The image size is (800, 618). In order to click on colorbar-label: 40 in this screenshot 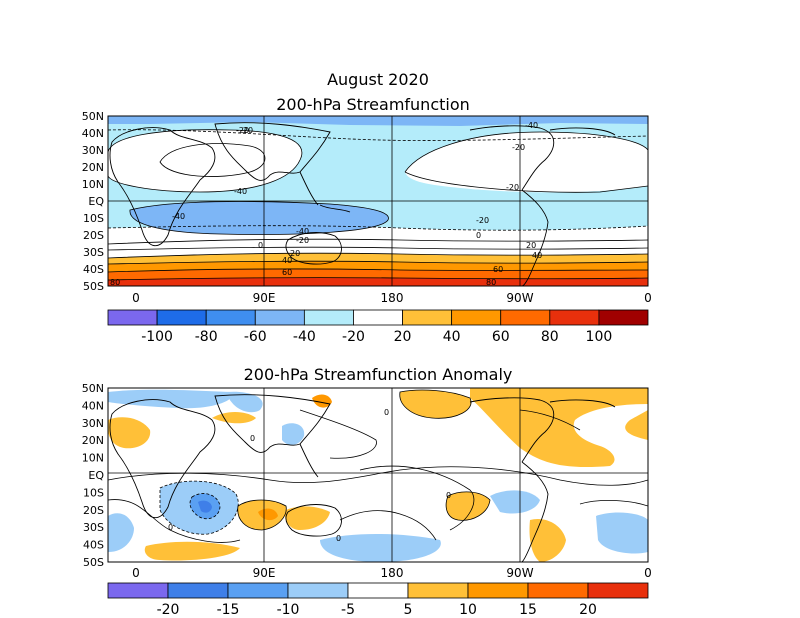, I will do `click(452, 337)`.